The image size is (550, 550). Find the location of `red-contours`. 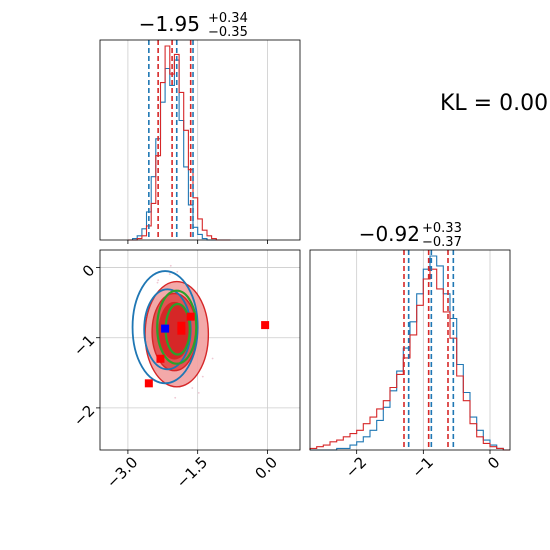

red-contours is located at coordinates (177, 334).